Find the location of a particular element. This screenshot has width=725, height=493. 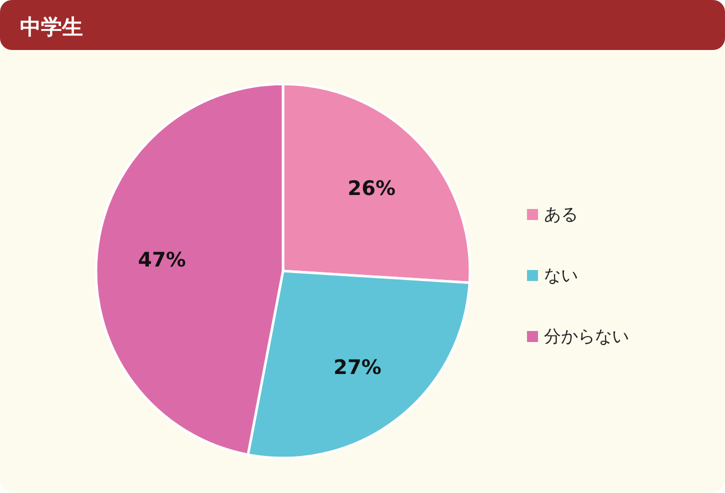

data-label: 27% is located at coordinates (358, 367).